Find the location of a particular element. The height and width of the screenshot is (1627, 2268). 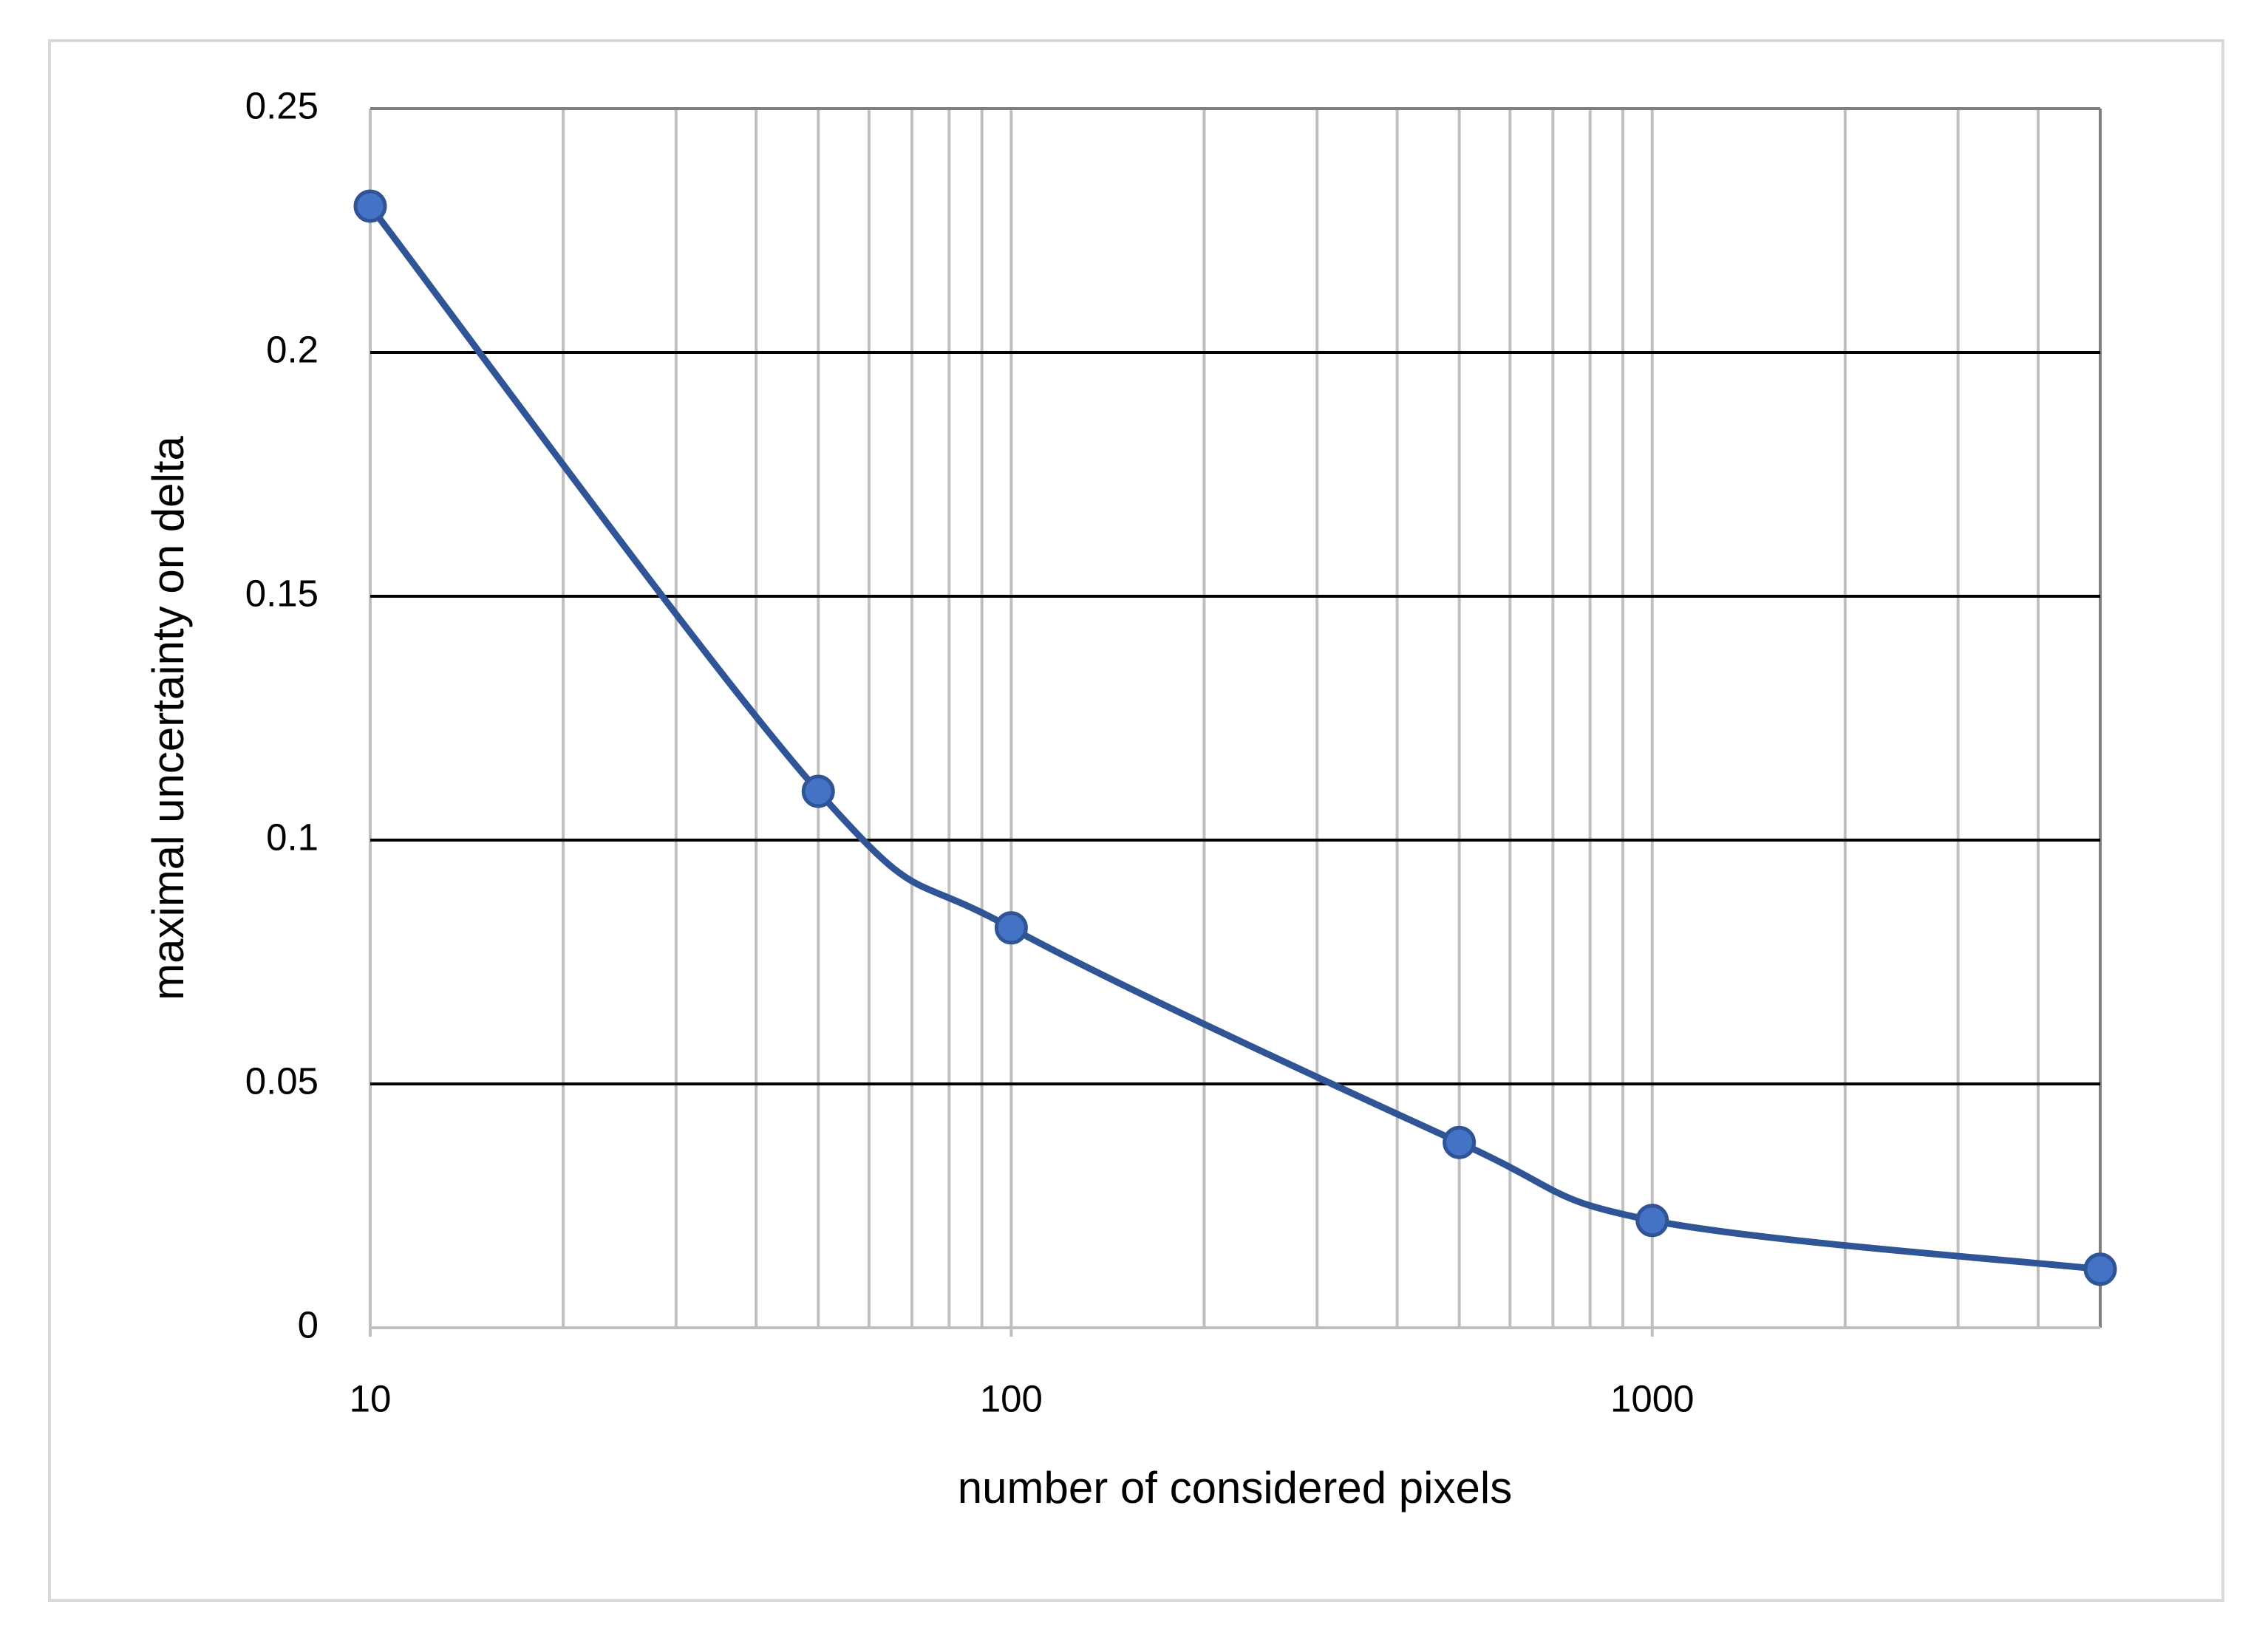

y-tick-label: 0 is located at coordinates (309, 1324).